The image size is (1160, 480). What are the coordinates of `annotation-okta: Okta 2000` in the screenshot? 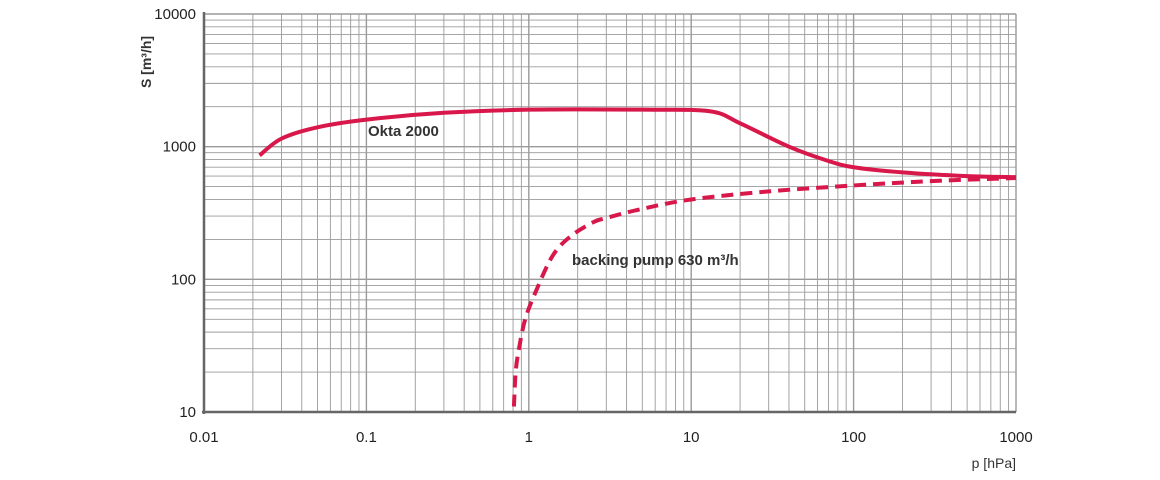 It's located at (403, 131).